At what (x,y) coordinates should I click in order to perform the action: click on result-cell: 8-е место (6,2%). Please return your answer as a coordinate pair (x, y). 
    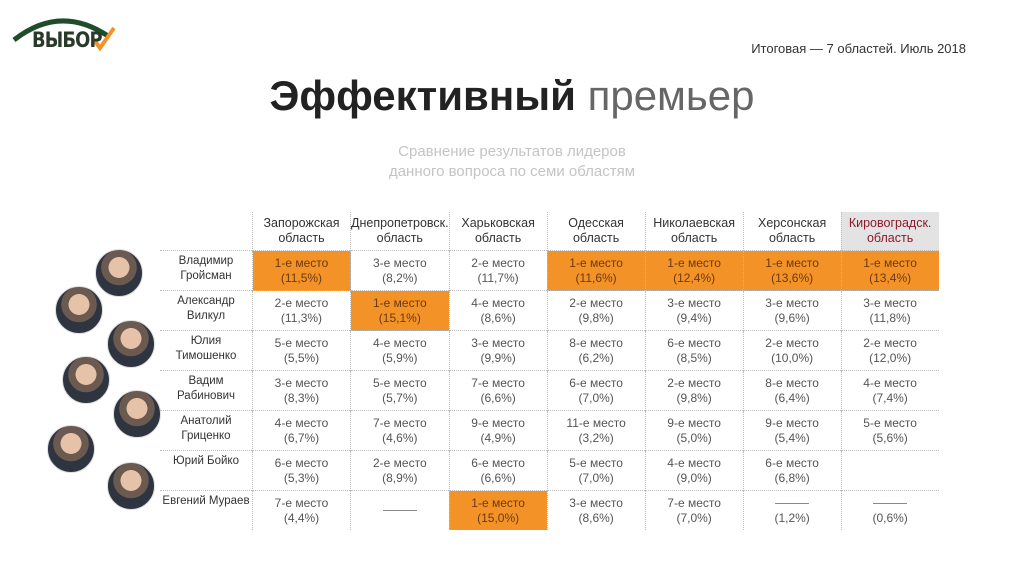
    Looking at the image, I should click on (596, 350).